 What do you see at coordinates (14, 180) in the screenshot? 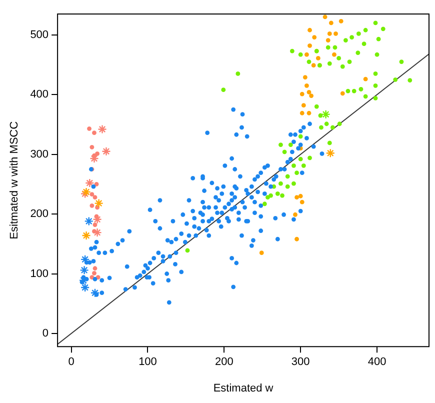
I see `y-axis-title: Esitmated w with MSCC` at bounding box center [14, 180].